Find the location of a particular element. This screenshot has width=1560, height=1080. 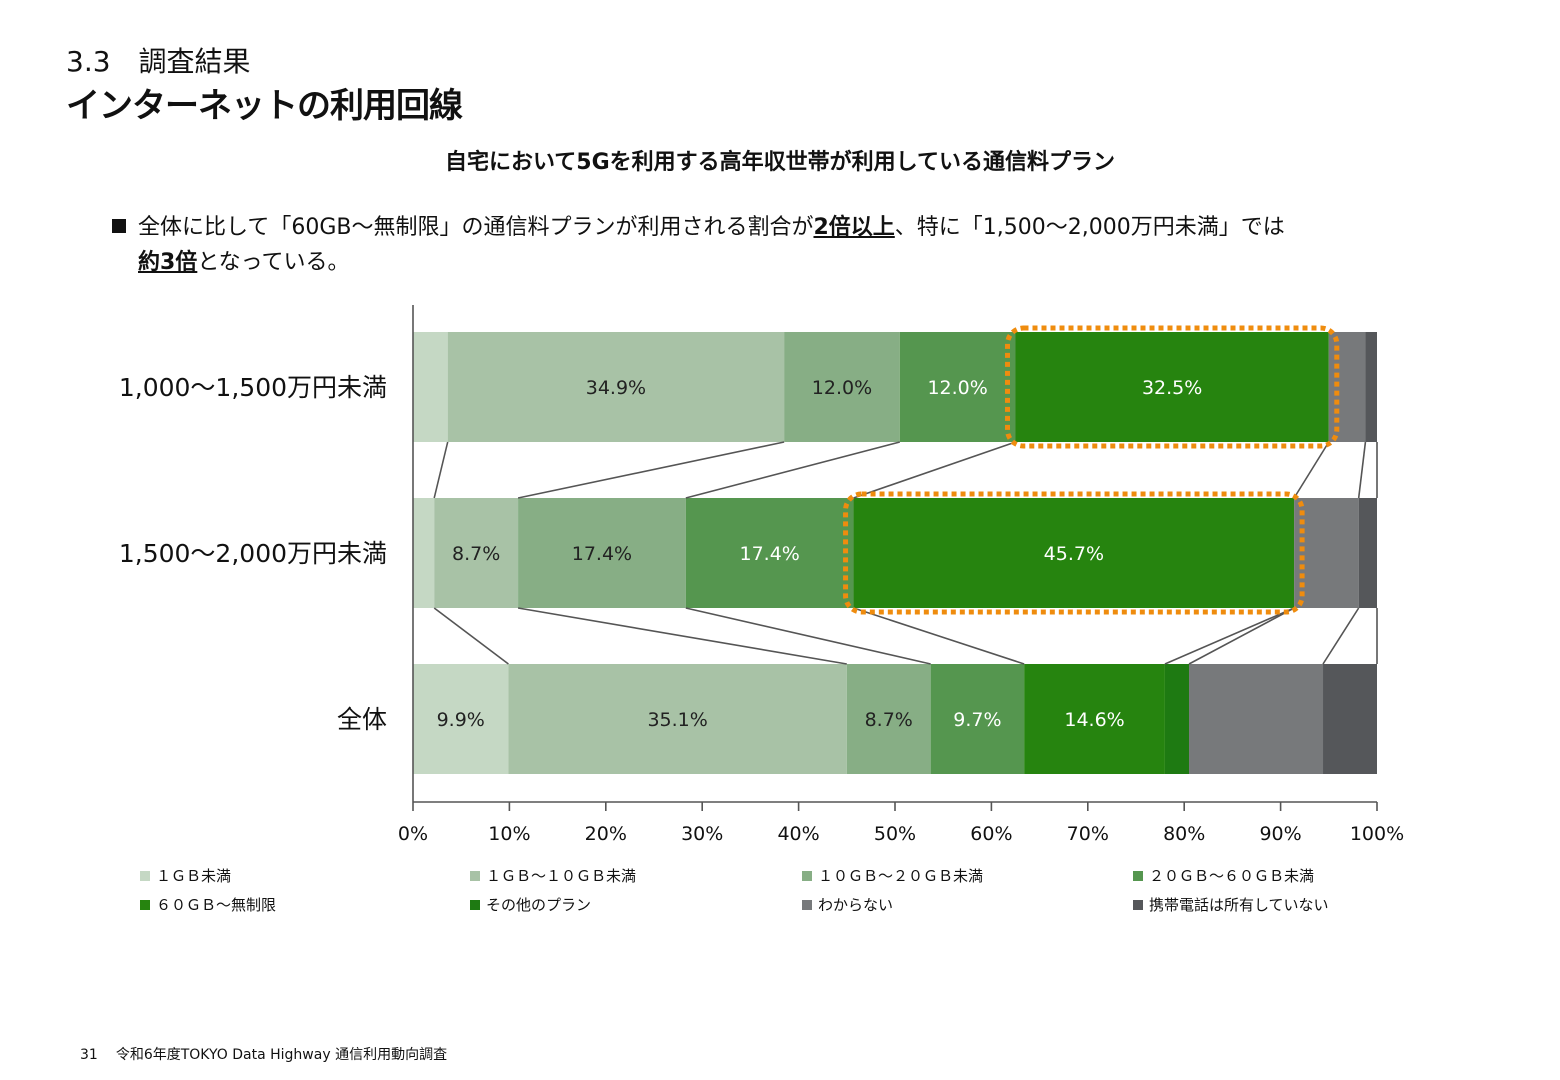

data-label: 9.9% is located at coordinates (461, 720).